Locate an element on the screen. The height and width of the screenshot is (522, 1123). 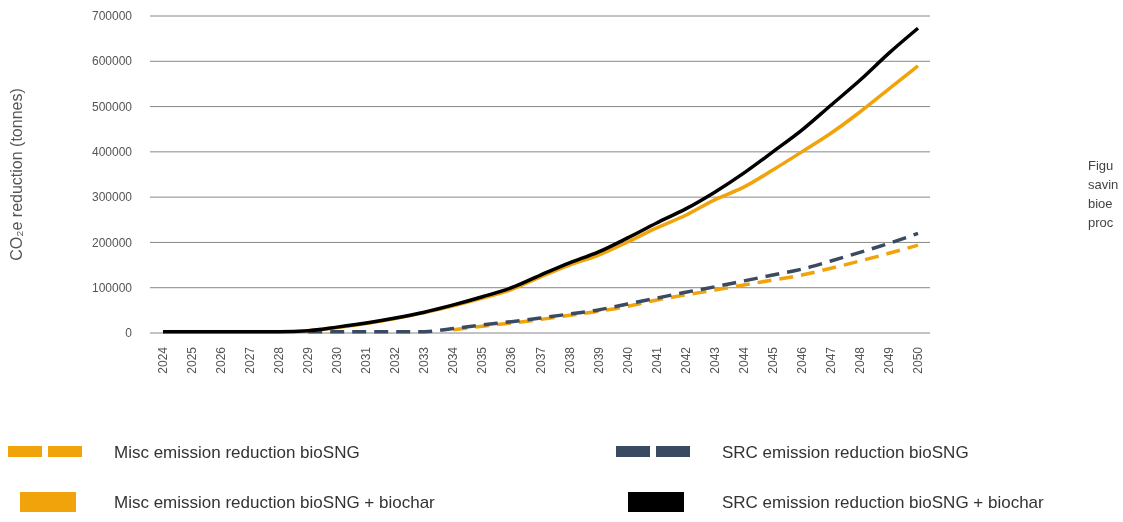
x-tick-label: 2047 is located at coordinates (830, 360).